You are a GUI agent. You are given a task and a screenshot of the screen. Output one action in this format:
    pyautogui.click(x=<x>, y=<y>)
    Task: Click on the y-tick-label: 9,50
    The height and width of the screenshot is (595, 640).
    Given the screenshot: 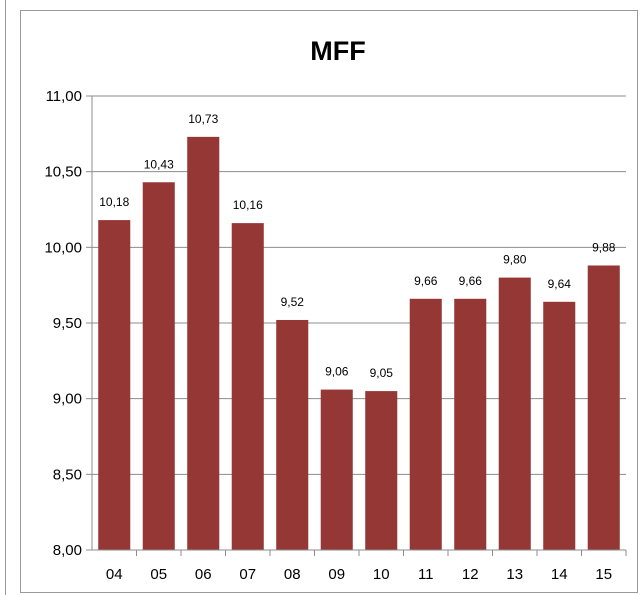 What is the action you would take?
    pyautogui.click(x=67, y=323)
    